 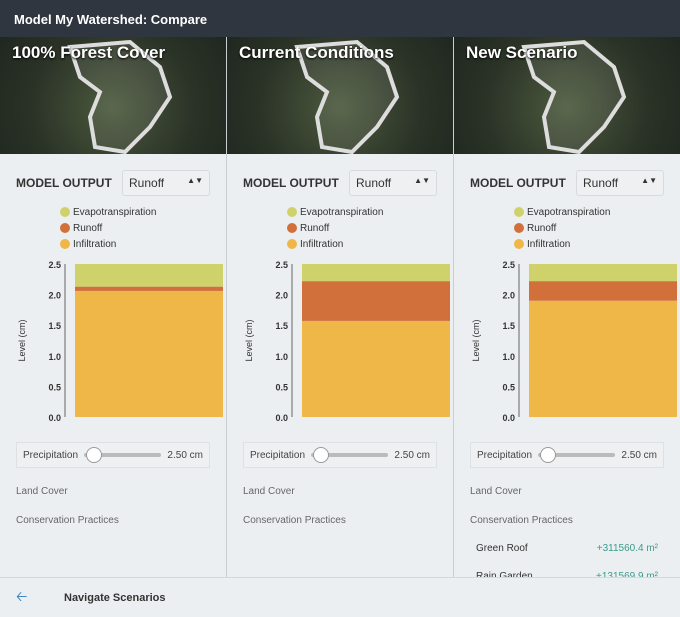 I want to click on window-title: Model My Watershed: Compare, so click(x=340, y=18).